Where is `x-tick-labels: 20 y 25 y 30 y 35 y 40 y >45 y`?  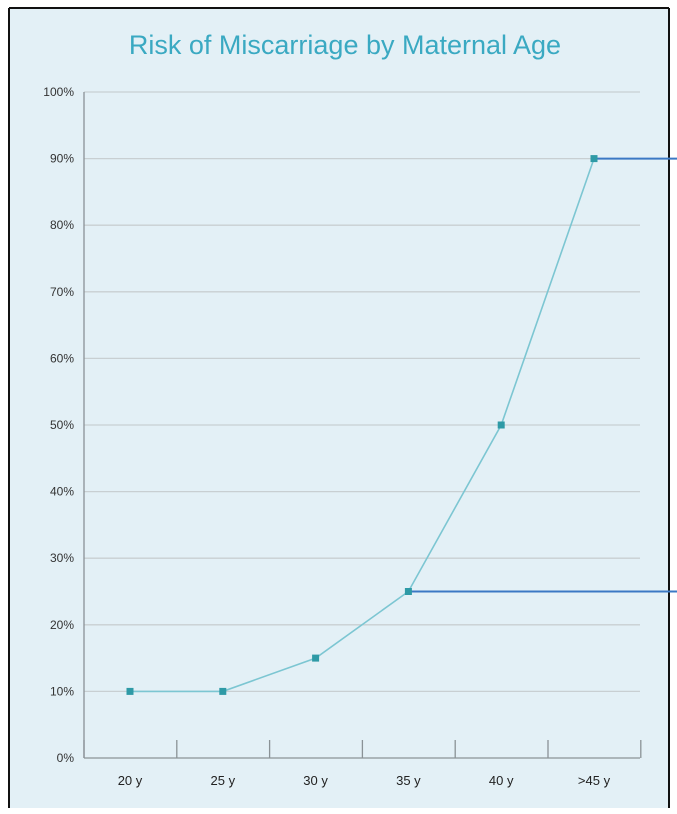 x-tick-labels: 20 y 25 y 30 y 35 y 40 y >45 y is located at coordinates (364, 780).